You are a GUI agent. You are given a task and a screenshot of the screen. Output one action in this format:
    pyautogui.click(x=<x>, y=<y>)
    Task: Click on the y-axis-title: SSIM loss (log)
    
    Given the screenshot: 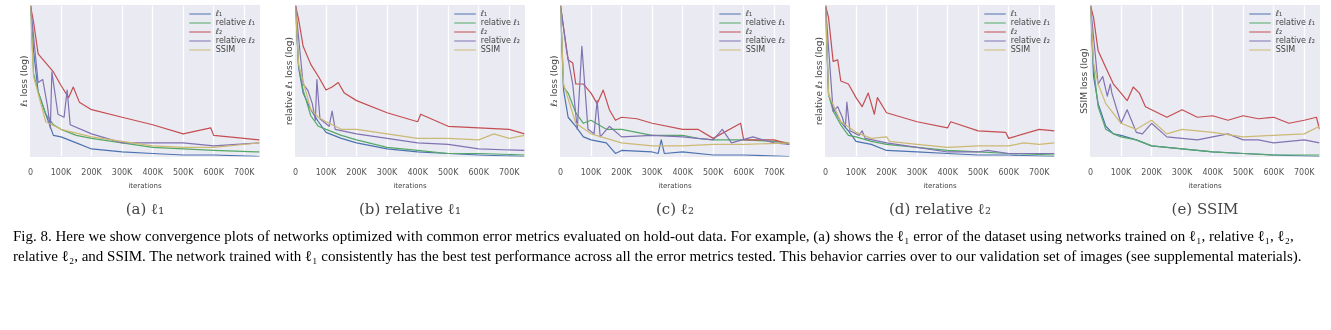 What is the action you would take?
    pyautogui.click(x=1083, y=81)
    